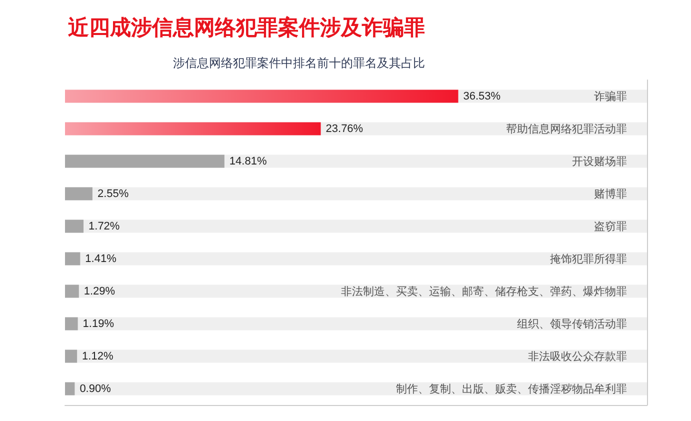  I want to click on data-label: 36.53%, so click(482, 96).